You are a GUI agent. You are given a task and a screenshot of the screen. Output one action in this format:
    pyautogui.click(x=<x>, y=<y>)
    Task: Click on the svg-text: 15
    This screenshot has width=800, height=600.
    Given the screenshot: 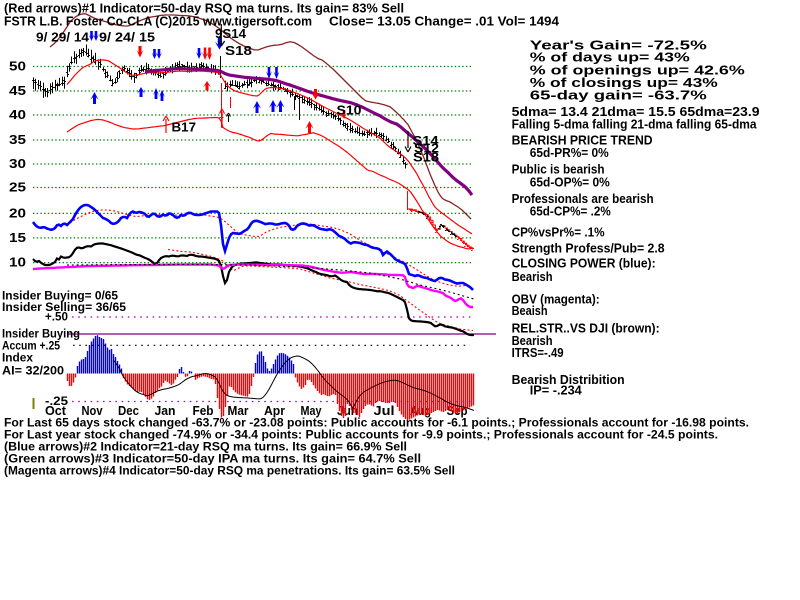 What is the action you would take?
    pyautogui.click(x=17, y=237)
    